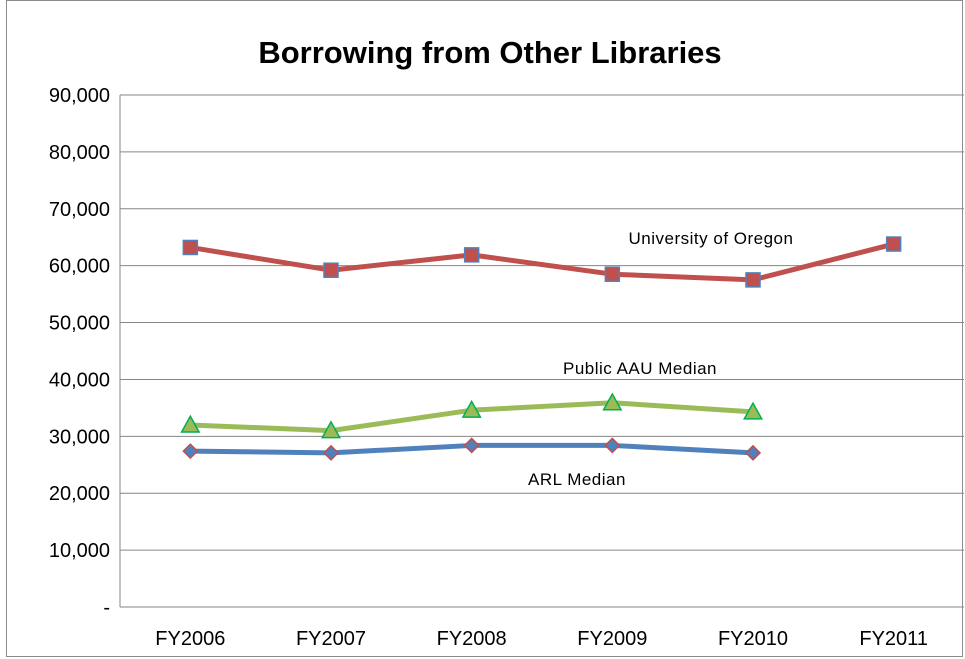  Describe the element at coordinates (79, 437) in the screenshot. I see `y-tick-label: 30,000` at that location.